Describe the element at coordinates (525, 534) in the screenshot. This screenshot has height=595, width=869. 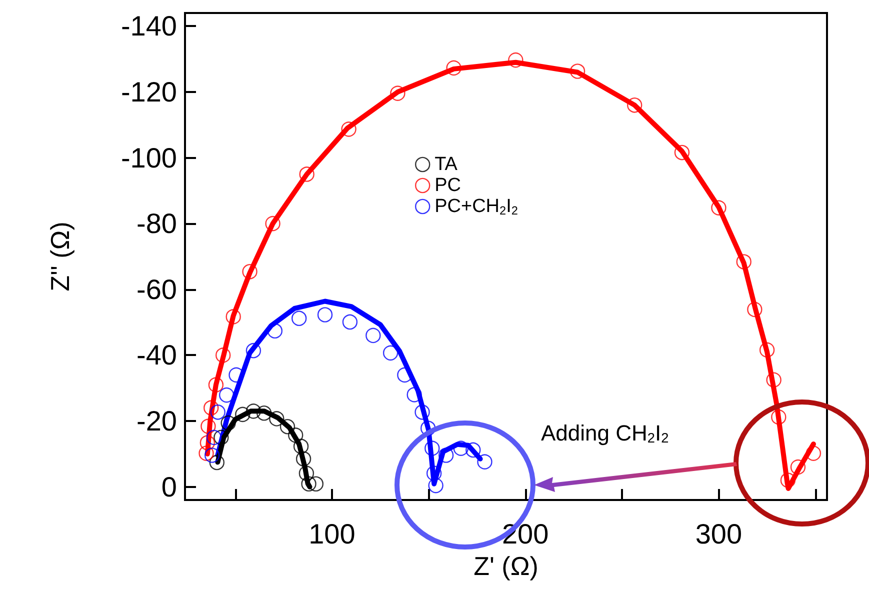
I see `x-tick-label: 200` at that location.